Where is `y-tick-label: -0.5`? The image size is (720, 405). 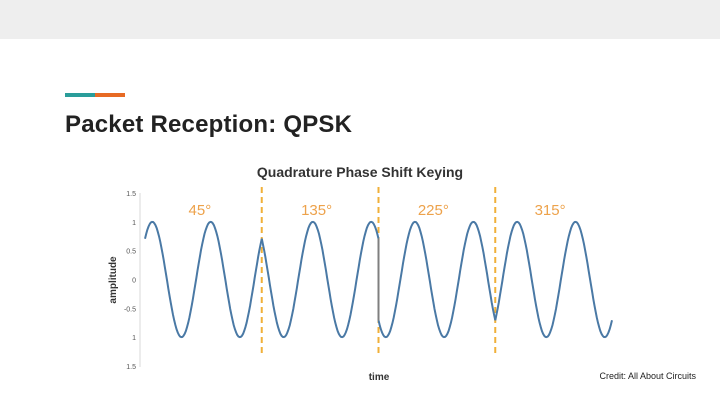 y-tick-label: -0.5 is located at coordinates (130, 309).